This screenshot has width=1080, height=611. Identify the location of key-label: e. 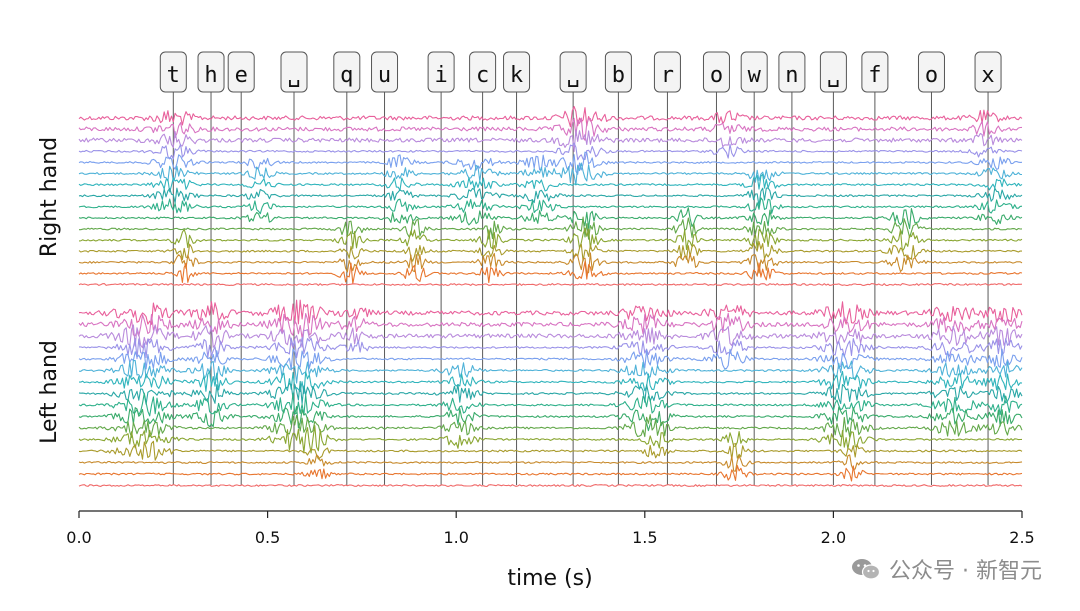
(241, 72).